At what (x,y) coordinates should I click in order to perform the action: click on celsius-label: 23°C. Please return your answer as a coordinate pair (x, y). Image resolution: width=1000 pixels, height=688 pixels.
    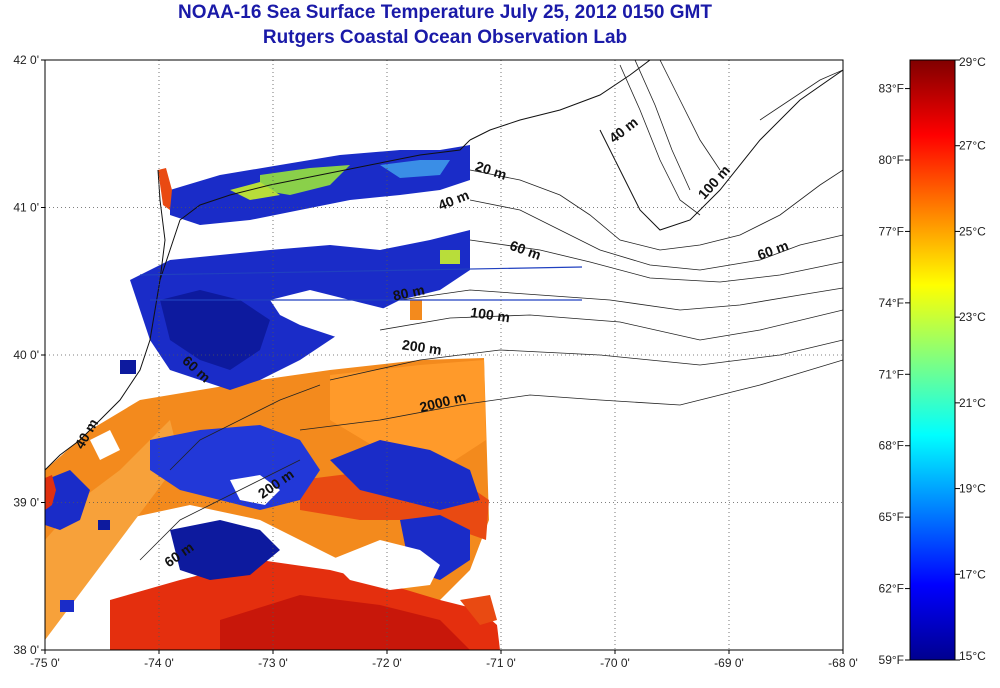
    Looking at the image, I should click on (972, 317).